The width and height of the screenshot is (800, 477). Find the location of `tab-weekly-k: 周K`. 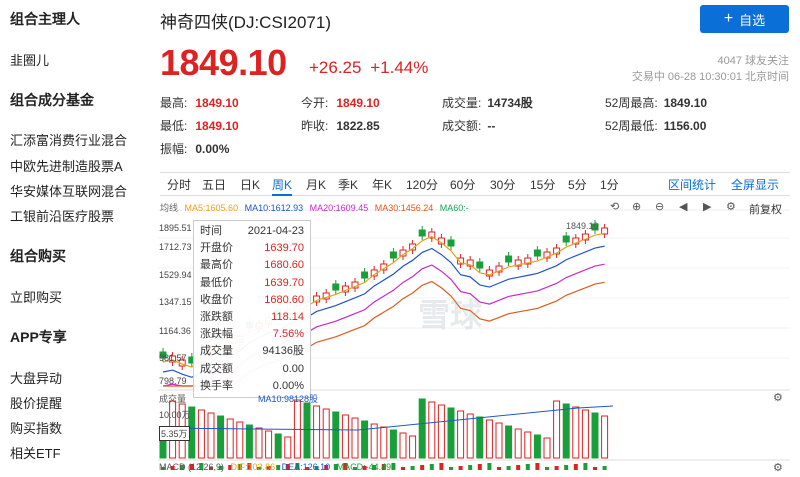

tab-weekly-k: 周K is located at coordinates (282, 186).